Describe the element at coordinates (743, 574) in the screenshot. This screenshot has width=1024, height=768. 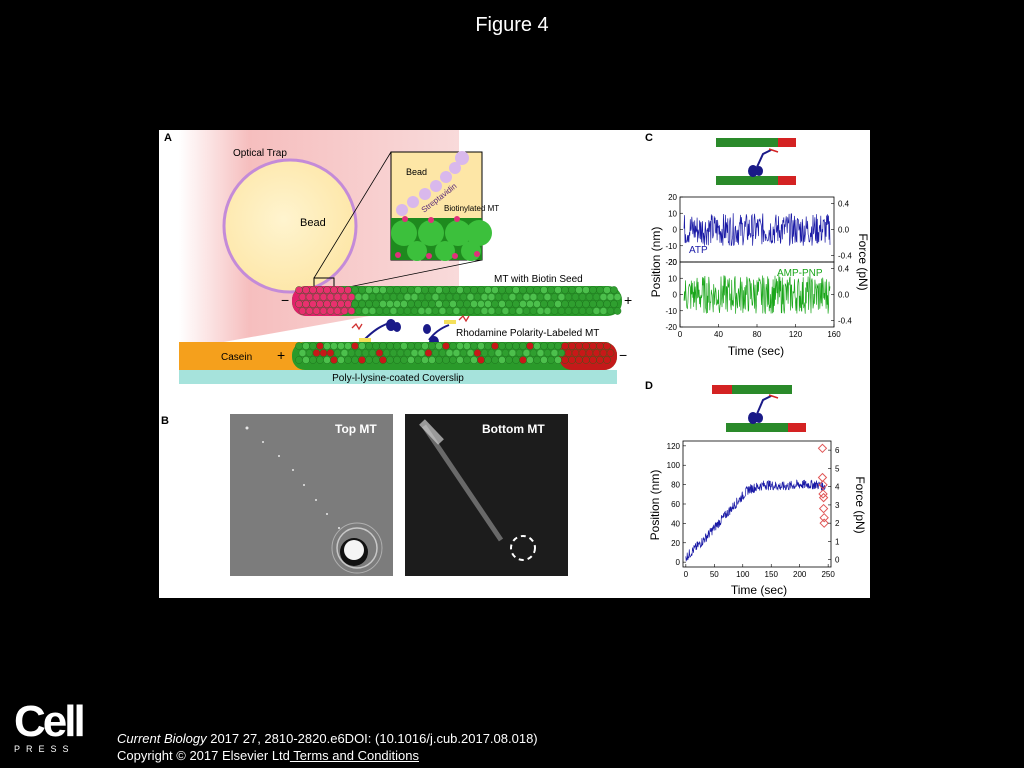
I see `d-xtick: 100` at that location.